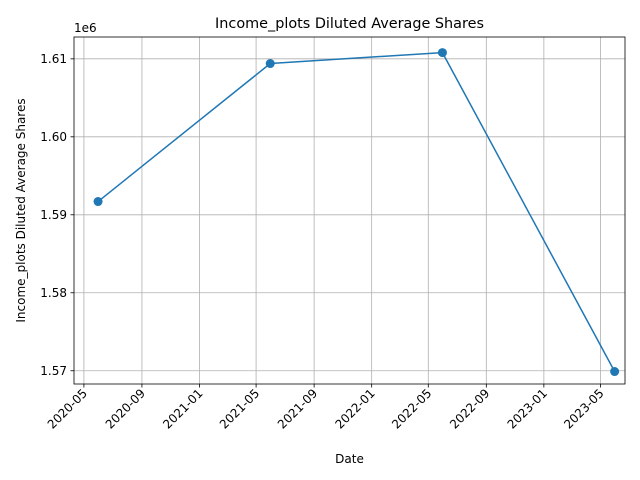 This screenshot has width=640, height=480. What do you see at coordinates (53, 59) in the screenshot?
I see `y-tick-label: 1.61` at bounding box center [53, 59].